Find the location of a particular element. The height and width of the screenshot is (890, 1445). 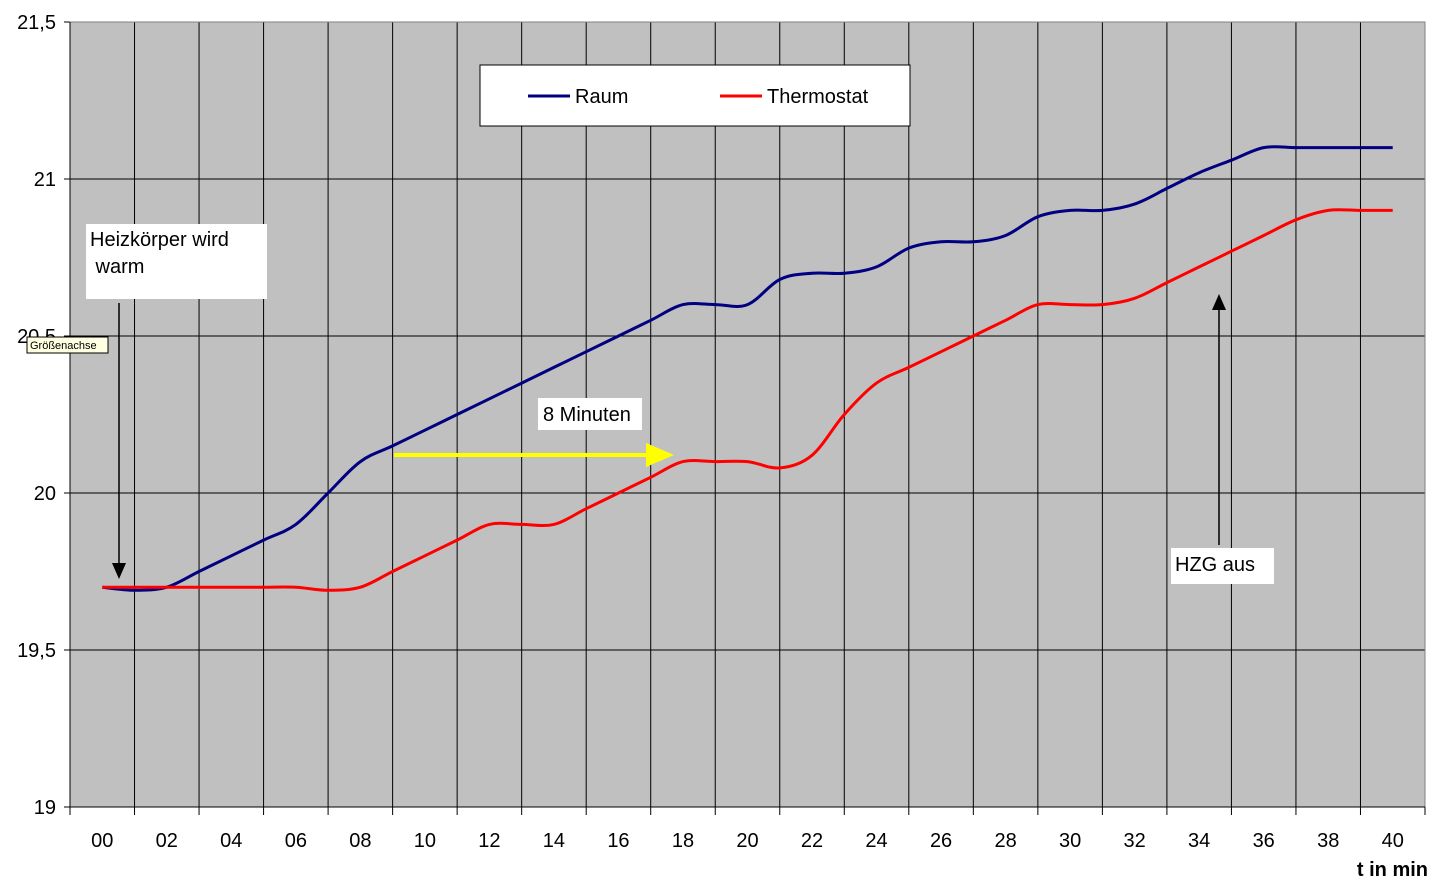

annotation-heizkoerper-line-2: warm is located at coordinates (117, 267).